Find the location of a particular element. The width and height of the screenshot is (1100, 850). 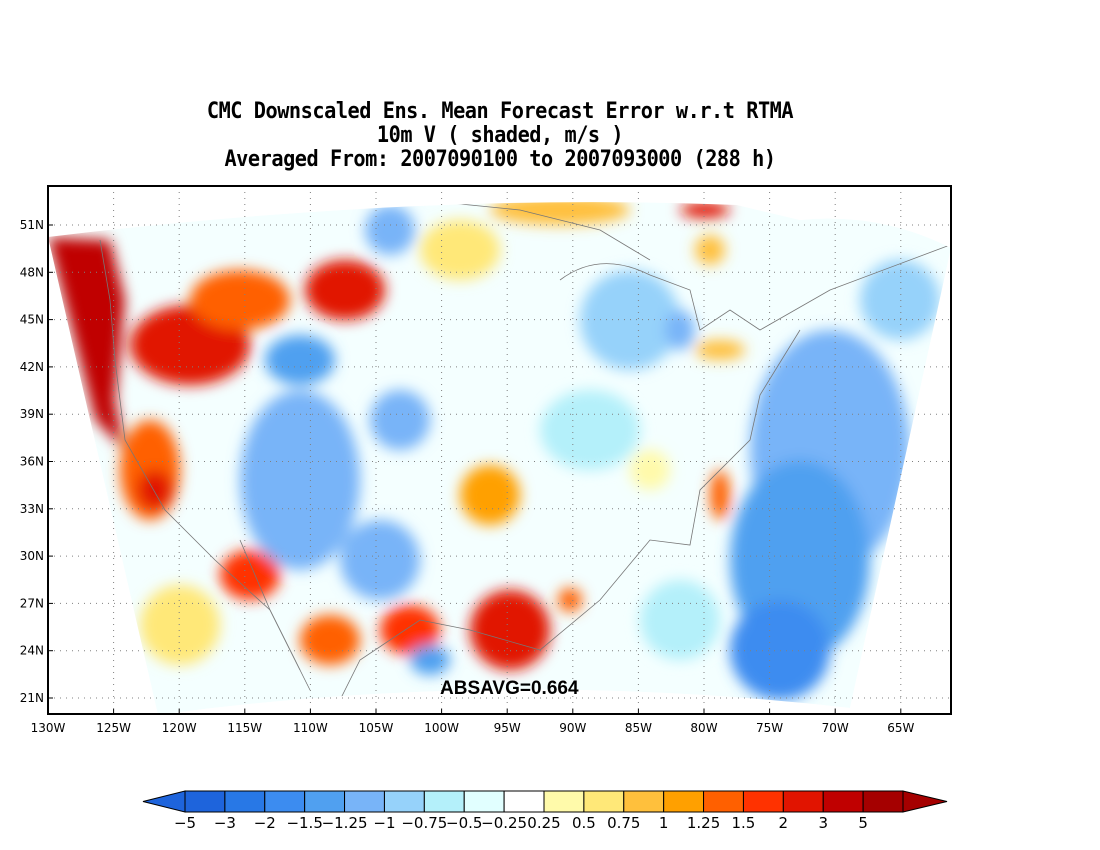

lon-tick-label: 105W is located at coordinates (376, 728).